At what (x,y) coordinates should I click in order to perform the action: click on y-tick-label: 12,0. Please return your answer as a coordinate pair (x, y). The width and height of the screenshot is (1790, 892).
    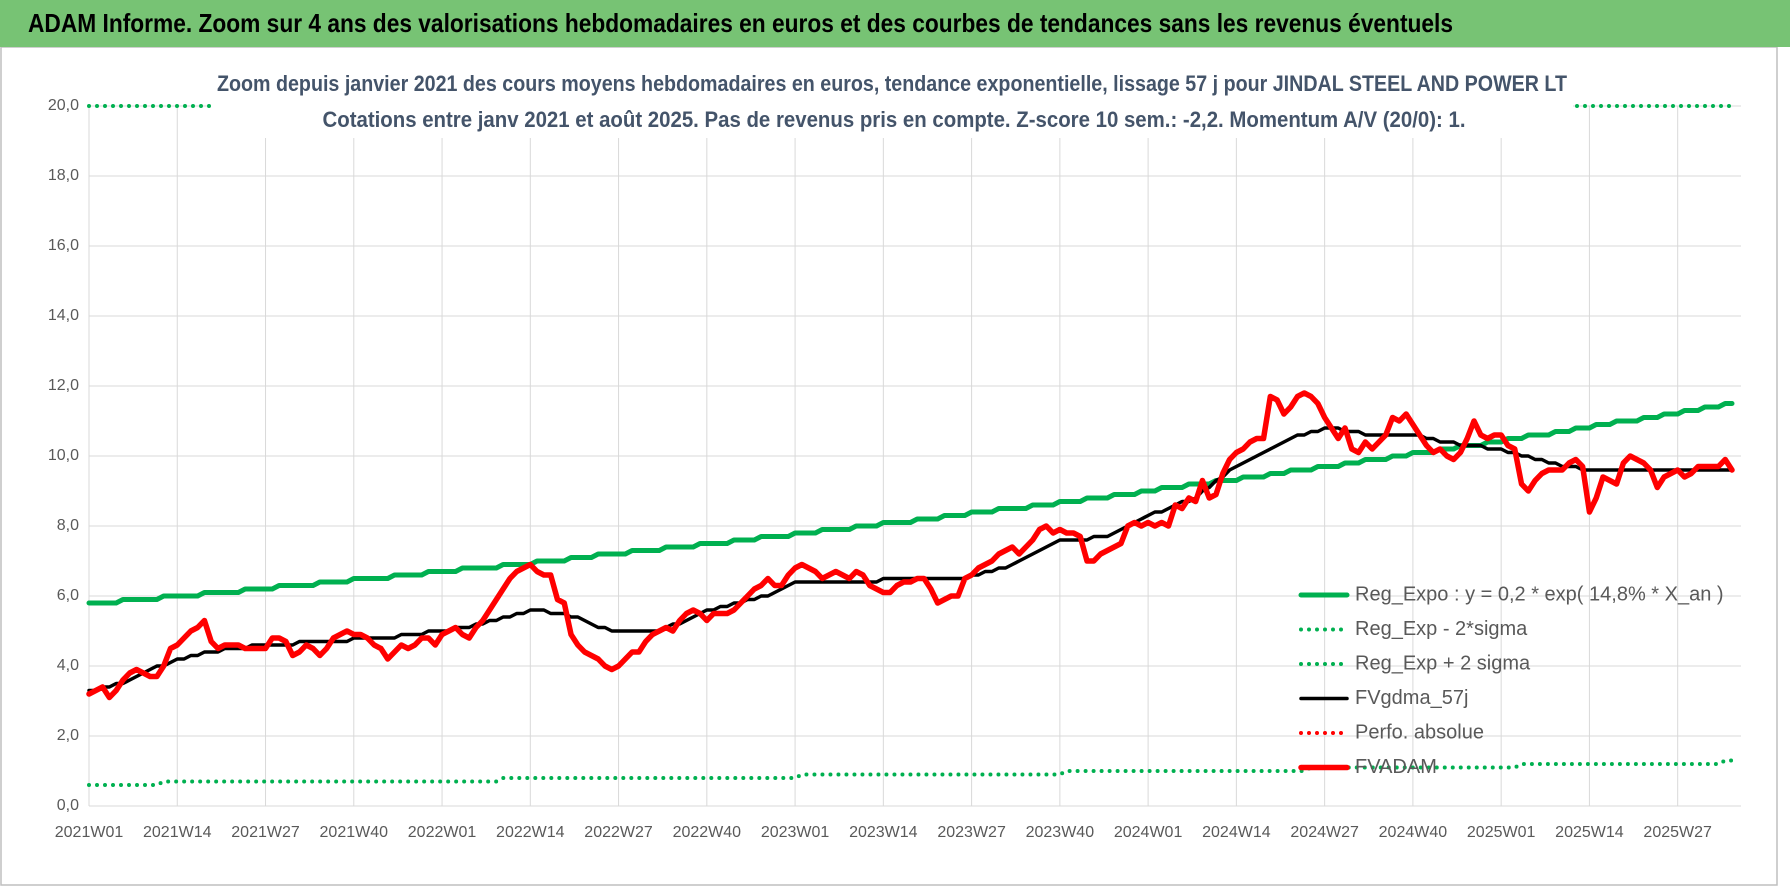
    Looking at the image, I should click on (63, 385).